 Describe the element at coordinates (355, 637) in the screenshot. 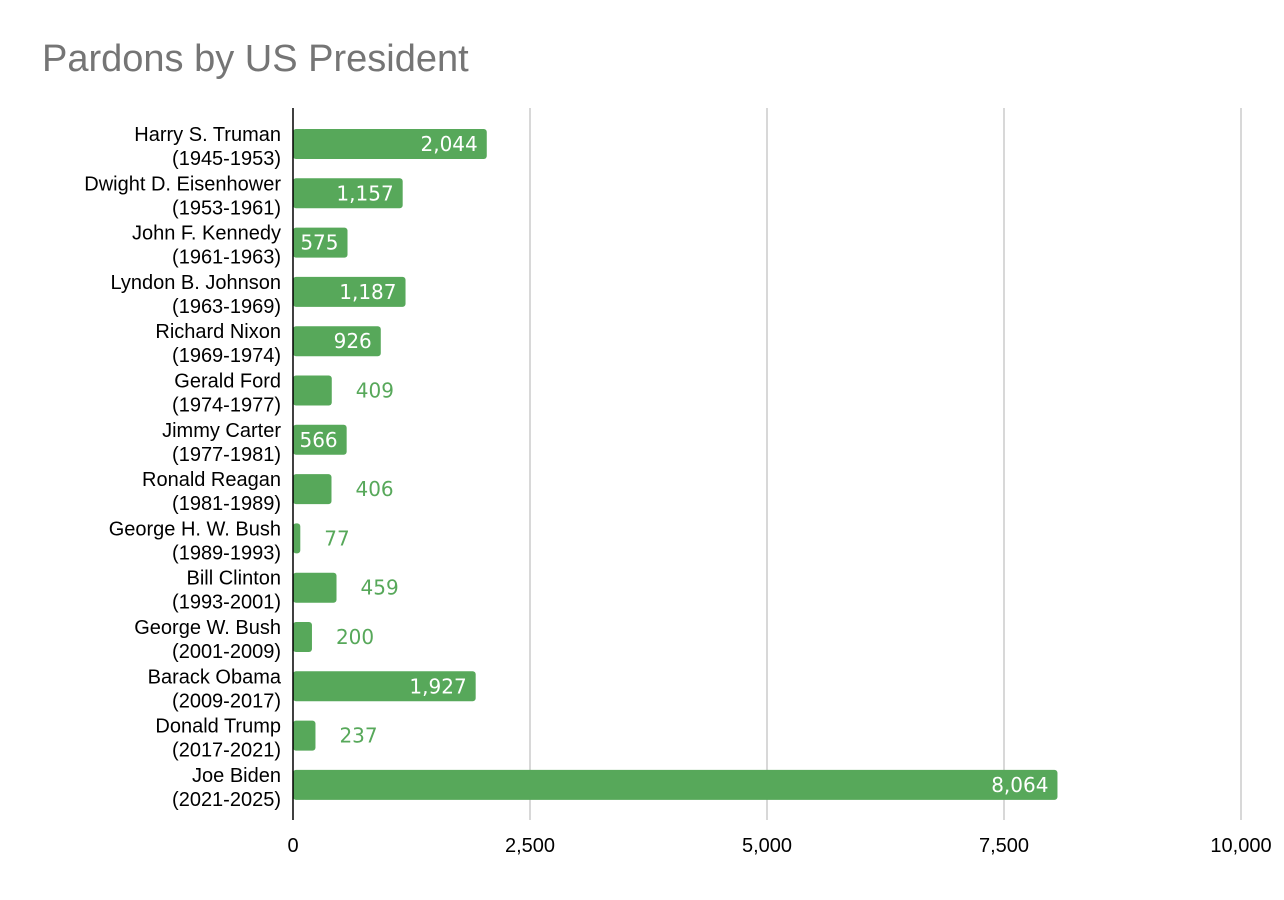

I see `data-label: 200` at that location.